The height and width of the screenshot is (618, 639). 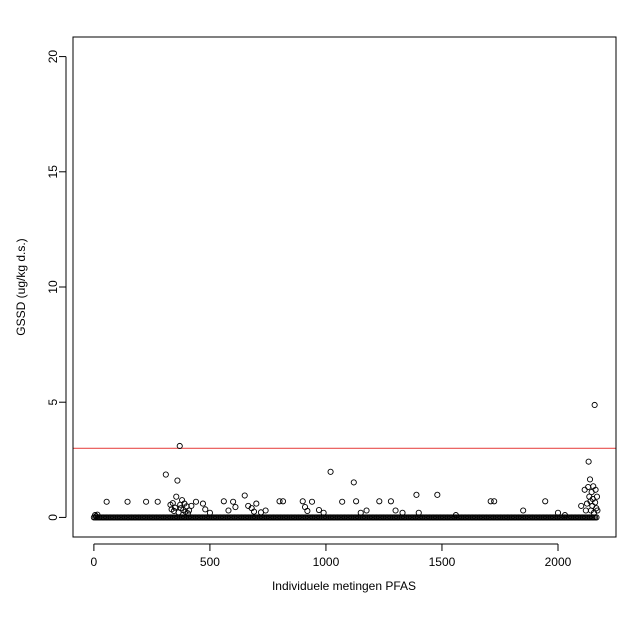 What do you see at coordinates (53, 402) in the screenshot?
I see `y-tick-label: 5` at bounding box center [53, 402].